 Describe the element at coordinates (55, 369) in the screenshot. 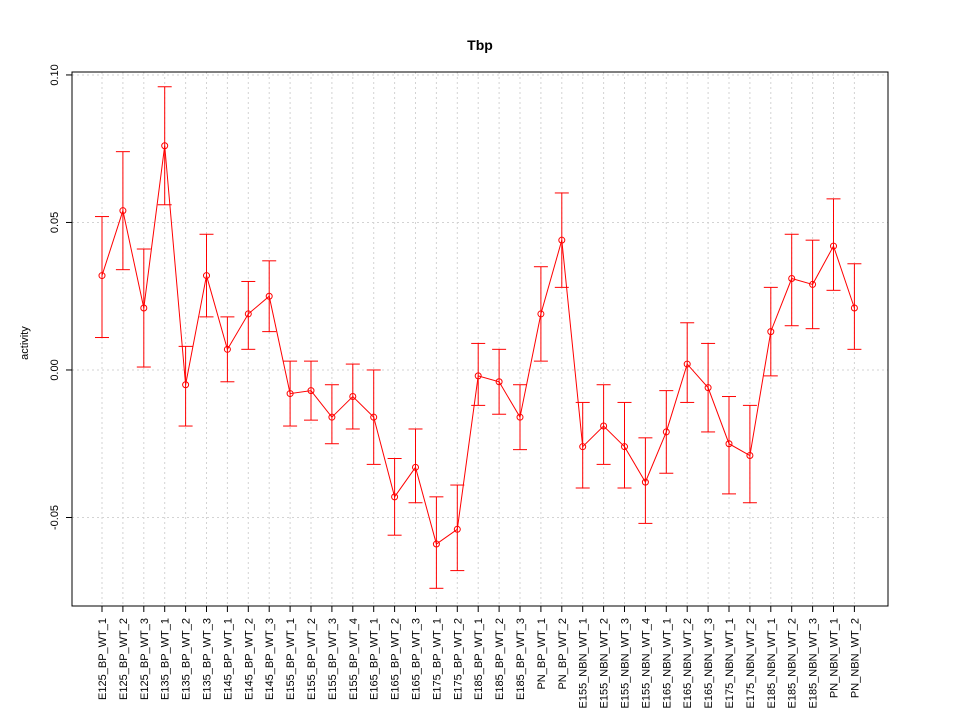

I see `y-tick-label: 0.00` at that location.